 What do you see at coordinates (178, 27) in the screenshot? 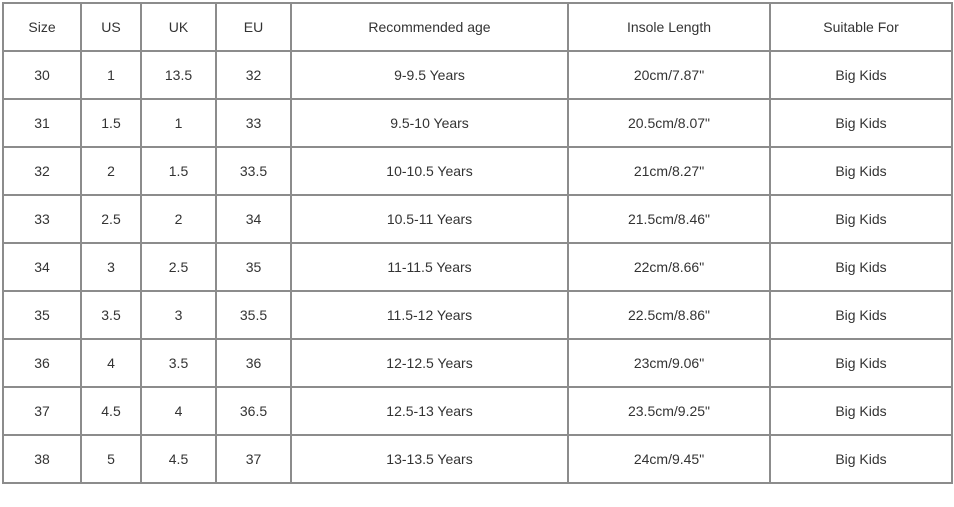
I see `header-cell: UK` at bounding box center [178, 27].